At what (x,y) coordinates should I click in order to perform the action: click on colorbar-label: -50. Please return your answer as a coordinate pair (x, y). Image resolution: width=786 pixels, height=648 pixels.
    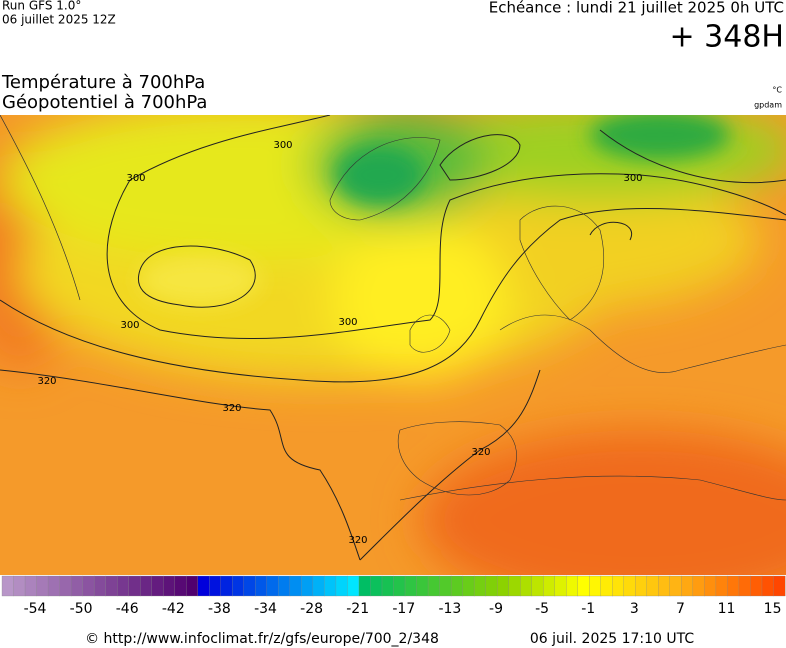
    Looking at the image, I should click on (81, 609).